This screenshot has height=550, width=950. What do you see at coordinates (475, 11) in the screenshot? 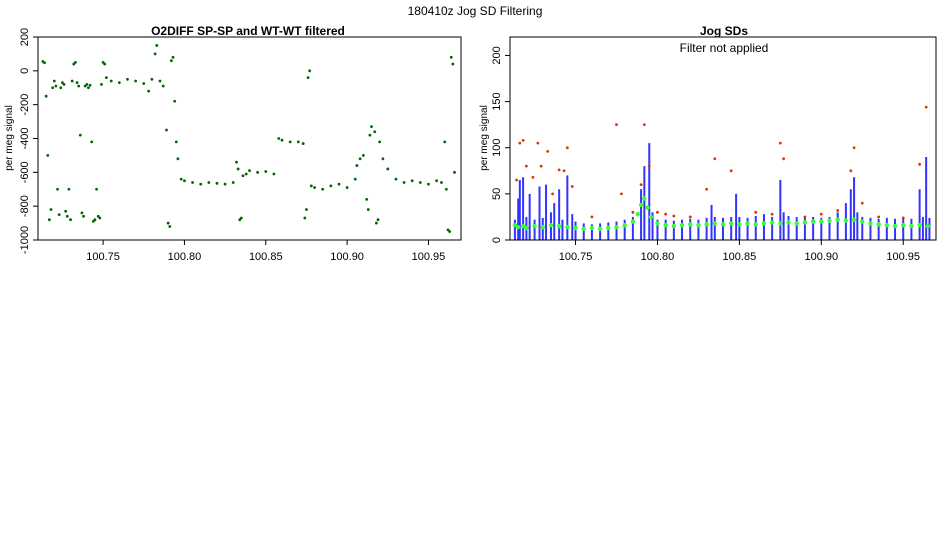
I see `figure-suptitle: 180410z Jog SD Filtering` at bounding box center [475, 11].